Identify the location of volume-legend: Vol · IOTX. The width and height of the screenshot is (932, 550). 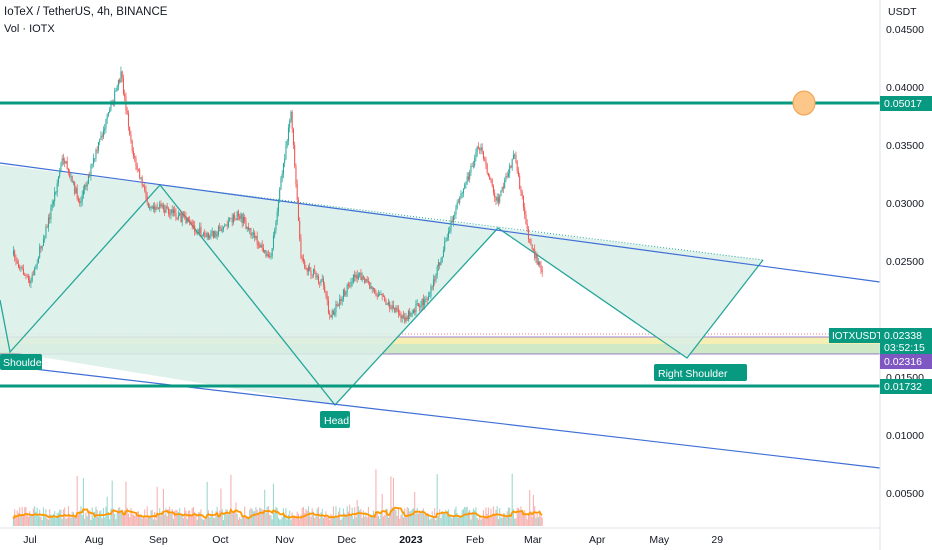
(29, 29).